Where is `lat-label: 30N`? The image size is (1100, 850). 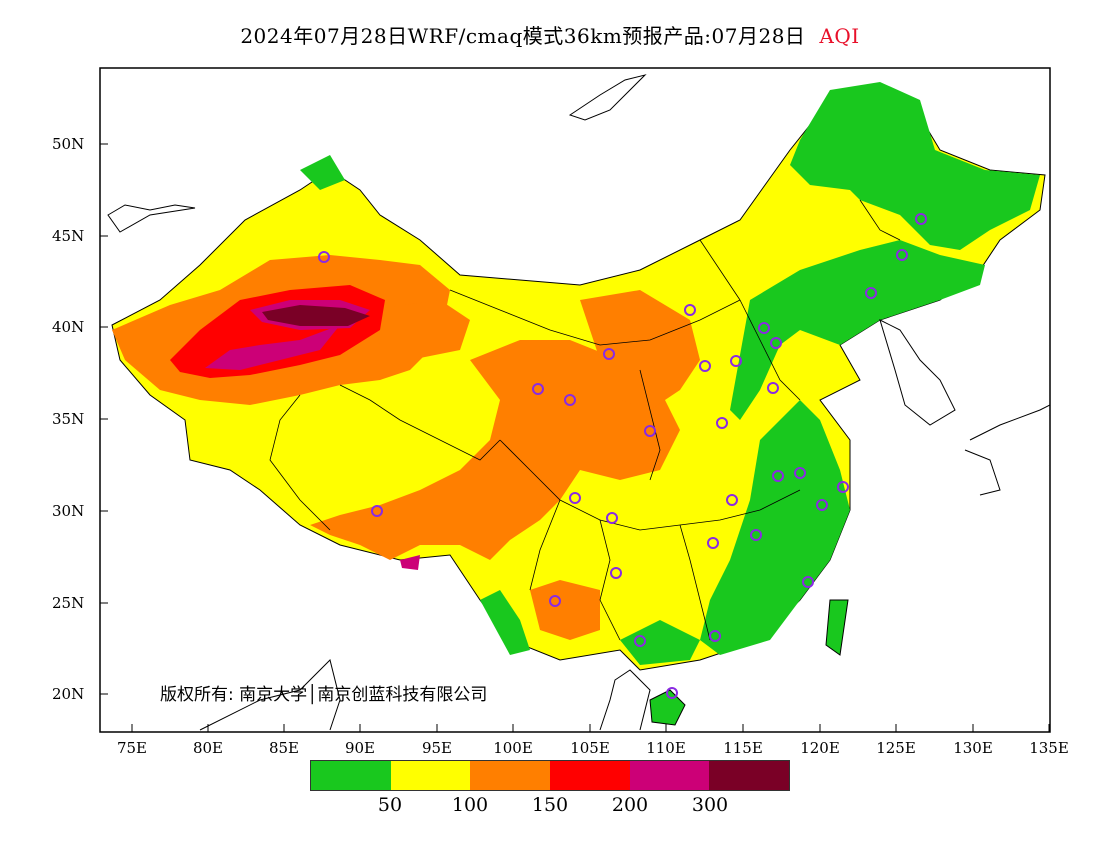
lat-label: 30N is located at coordinates (68, 511).